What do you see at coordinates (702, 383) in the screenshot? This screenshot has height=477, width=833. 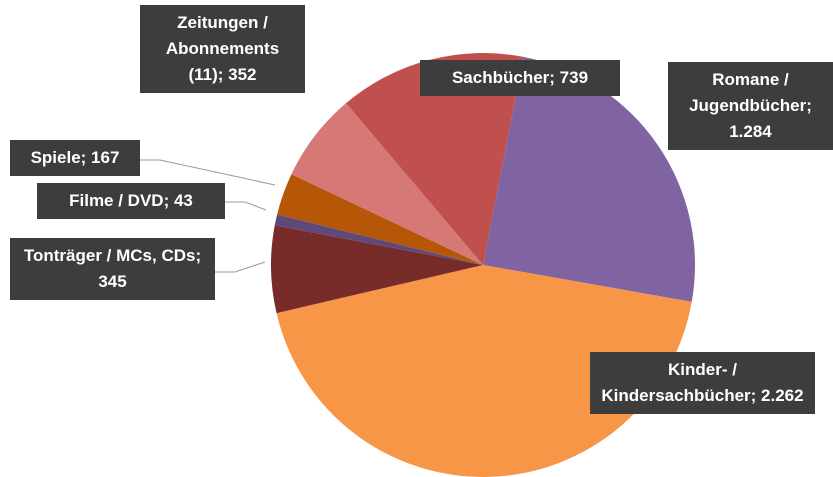 I see `data-label: Kinder- / Kindersachbücher; 2.262` at bounding box center [702, 383].